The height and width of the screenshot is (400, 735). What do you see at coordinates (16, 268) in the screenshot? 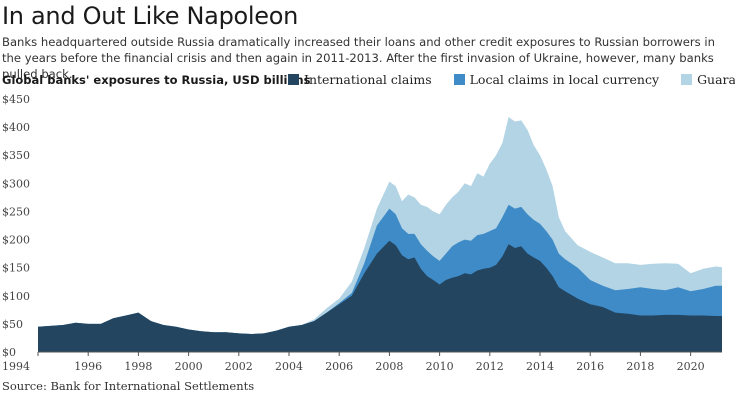
I see `y-tick-label: $150` at bounding box center [16, 268].